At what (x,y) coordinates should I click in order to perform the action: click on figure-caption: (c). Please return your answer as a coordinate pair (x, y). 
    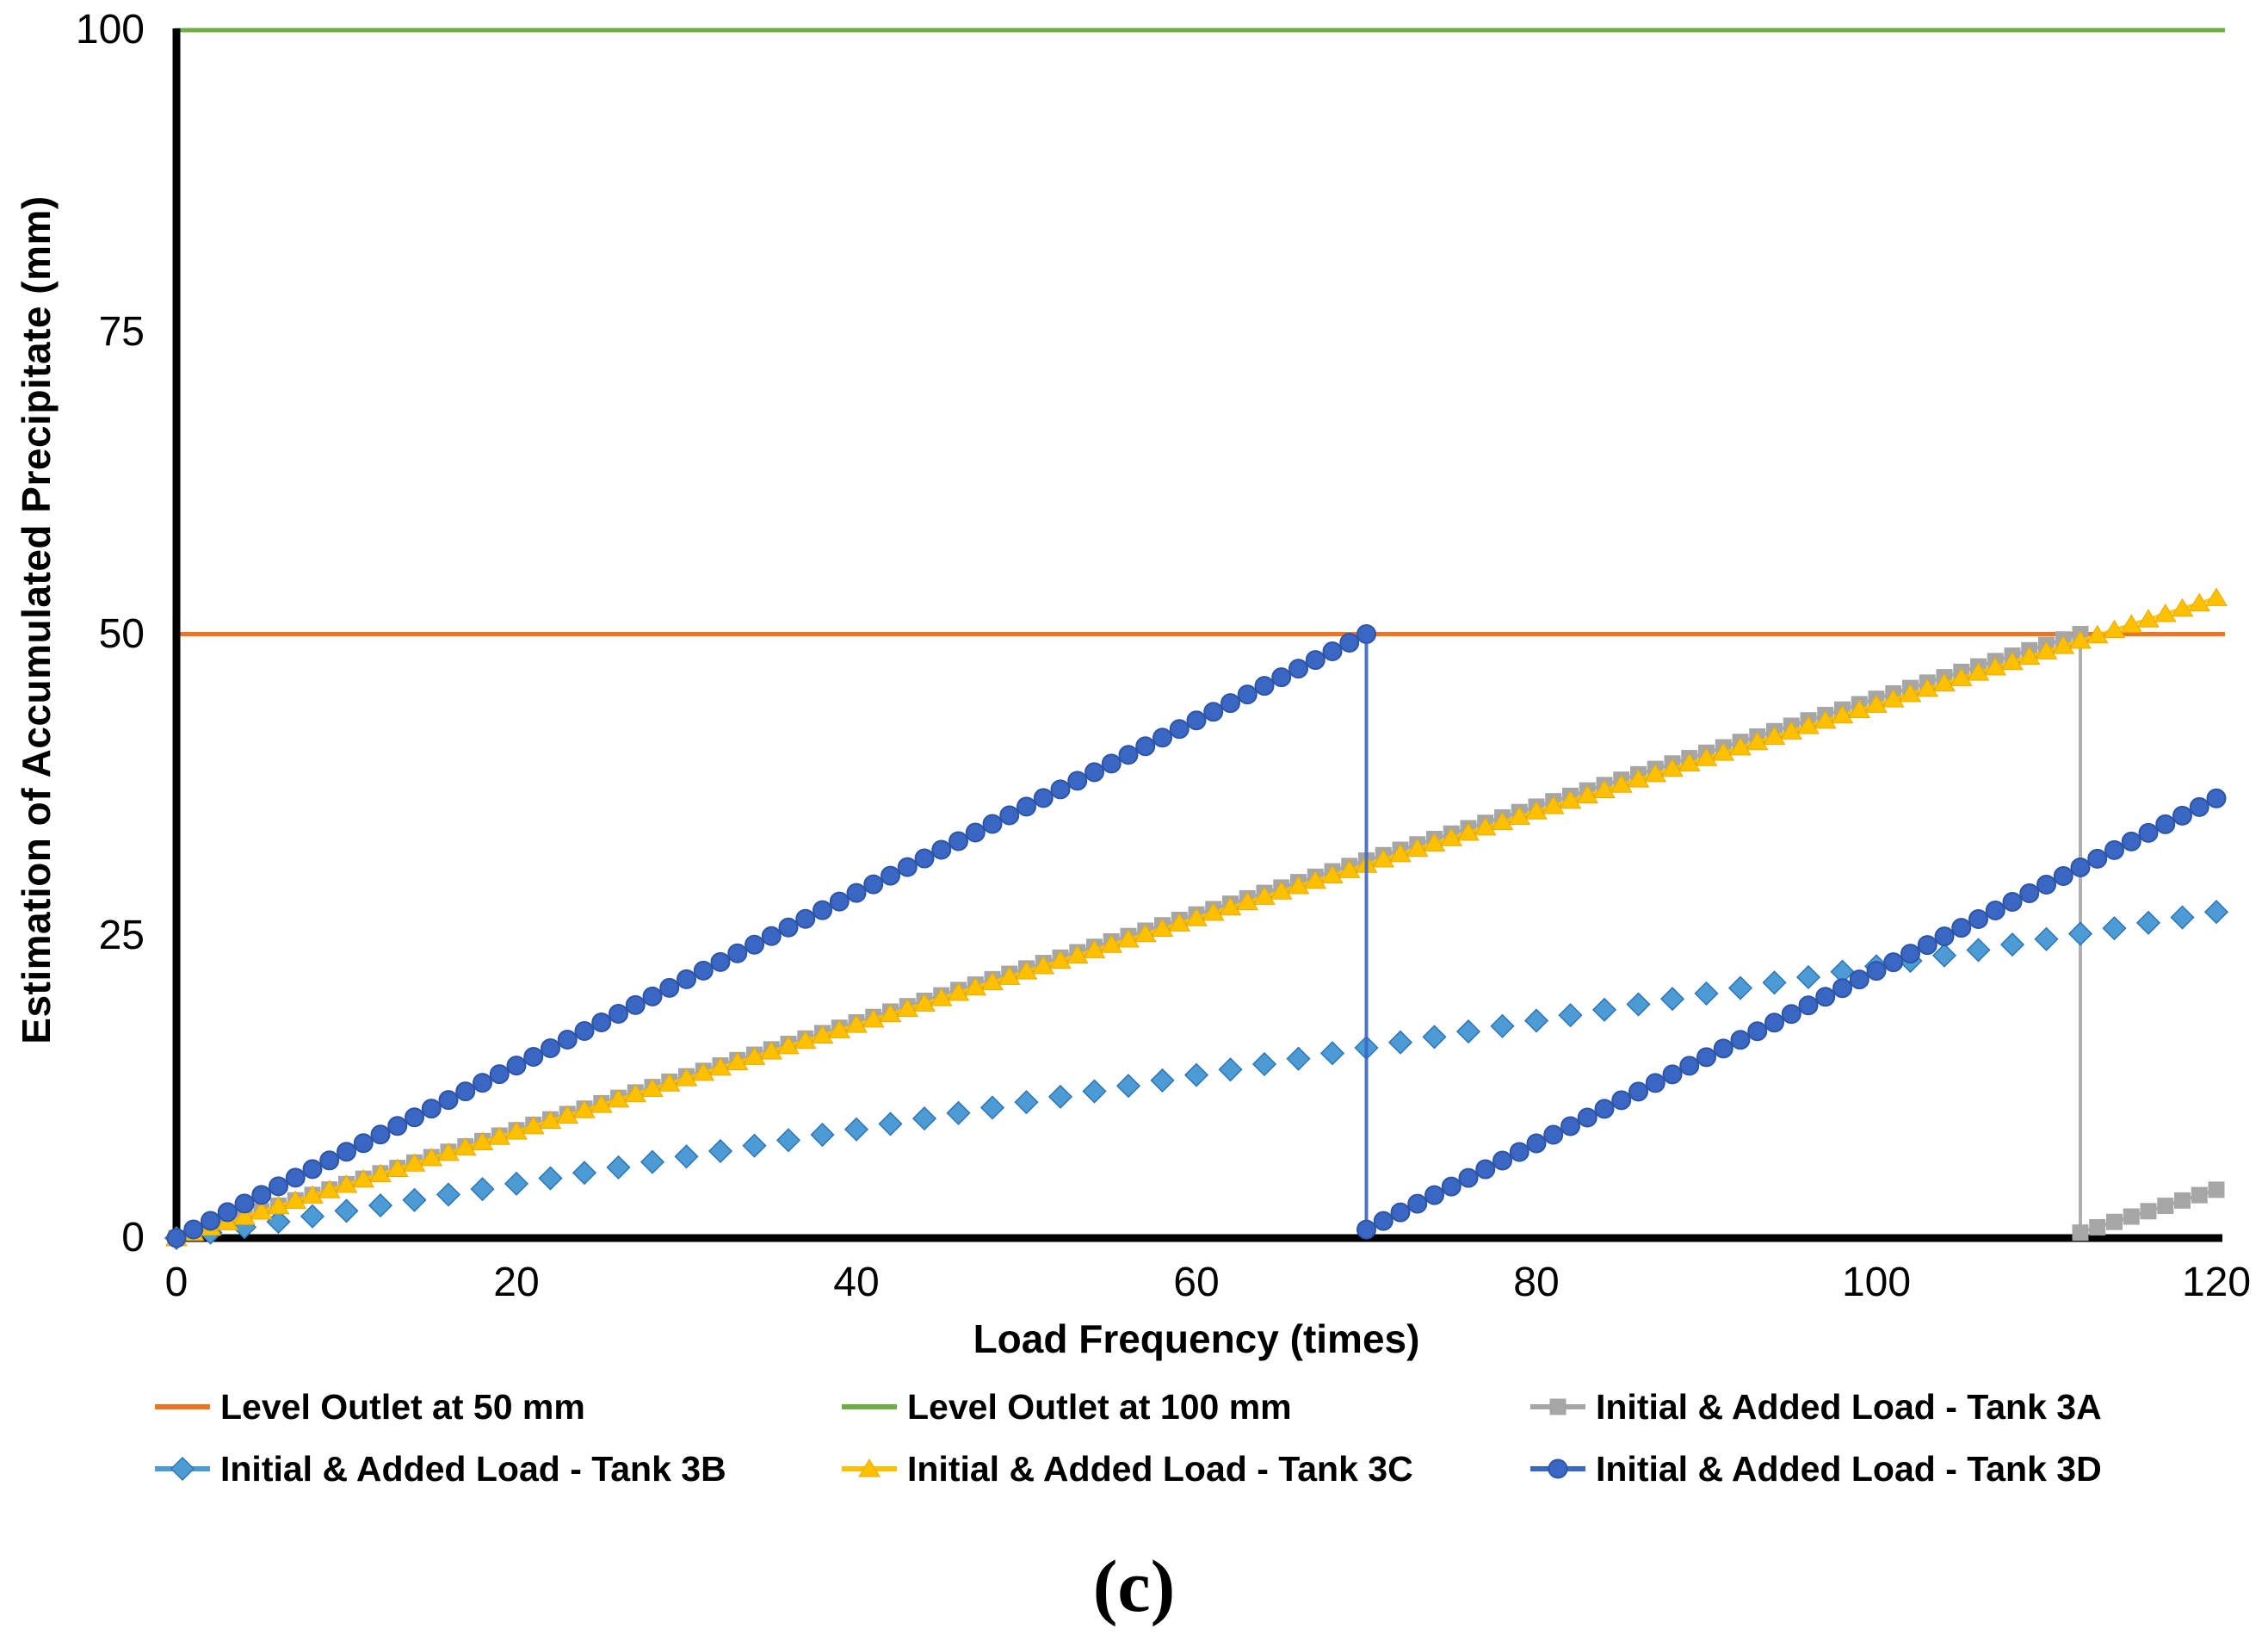
    Looking at the image, I should click on (1134, 1586).